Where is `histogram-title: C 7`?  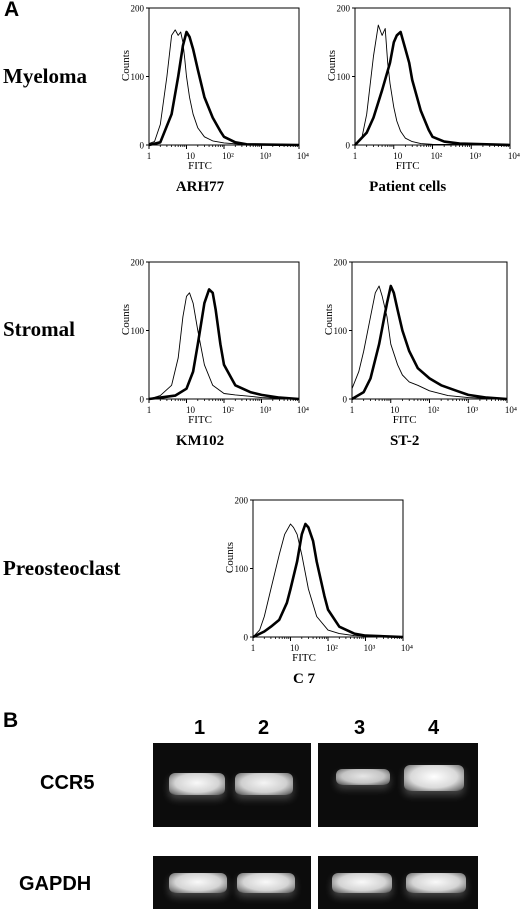
histogram-title: C 7 is located at coordinates (304, 679).